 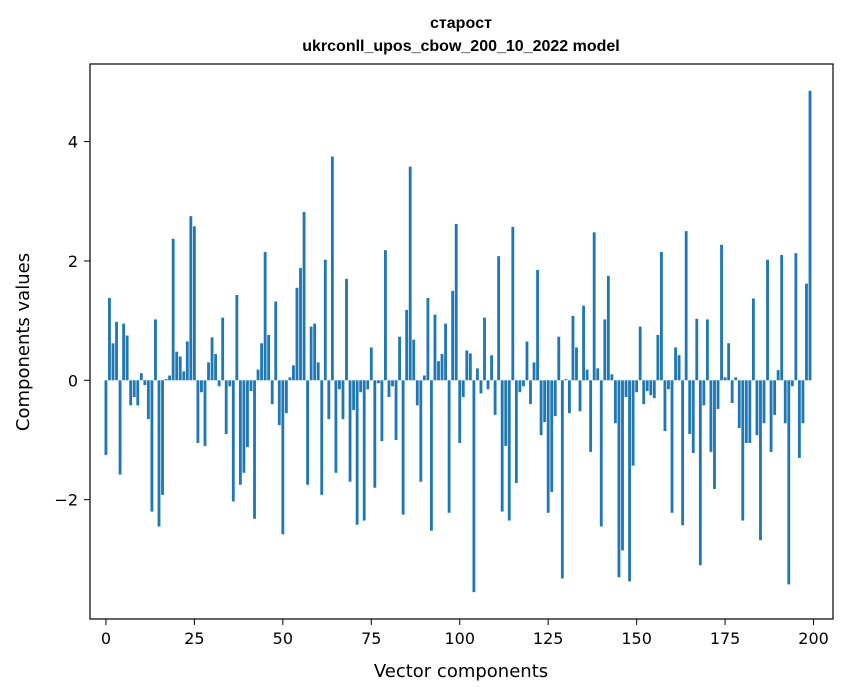 I want to click on y-tick-label: −2, so click(x=66, y=500).